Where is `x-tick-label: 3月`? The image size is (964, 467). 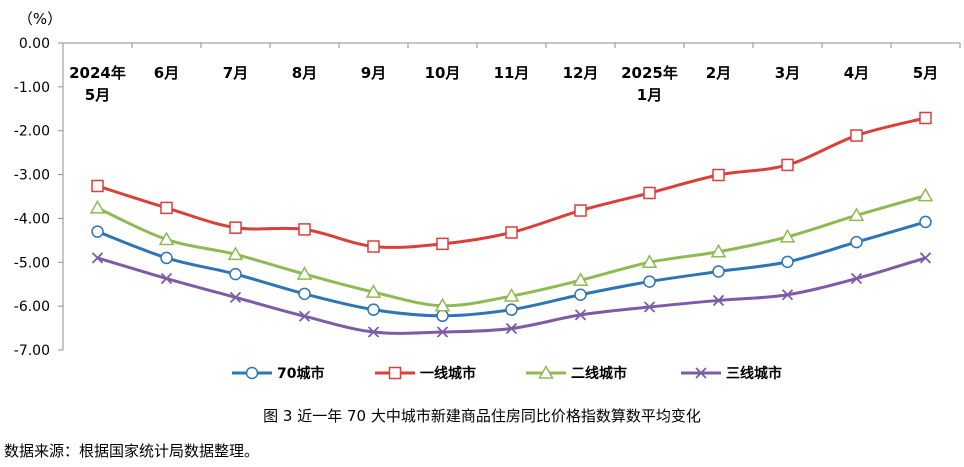
x-tick-label: 3月 is located at coordinates (787, 73).